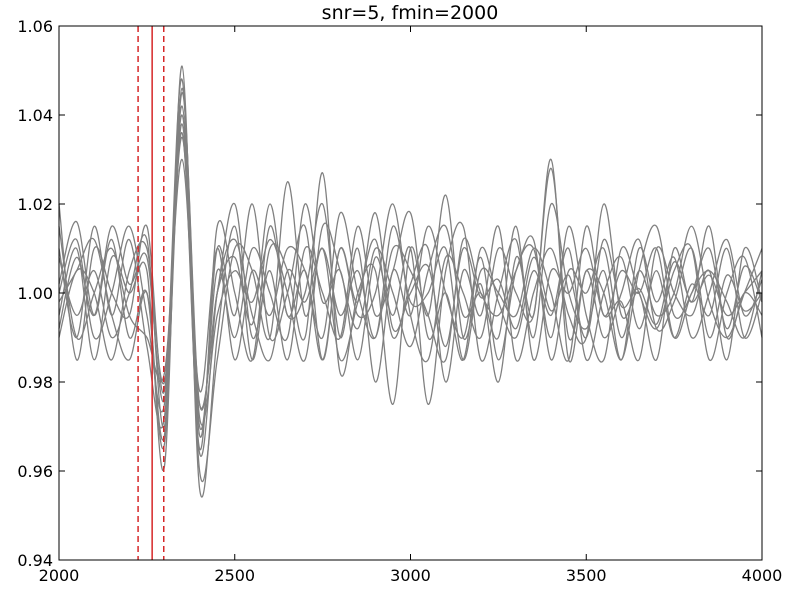 This screenshot has height=600, width=800. Describe the element at coordinates (234, 575) in the screenshot. I see `x-tick-label: 2500` at that location.